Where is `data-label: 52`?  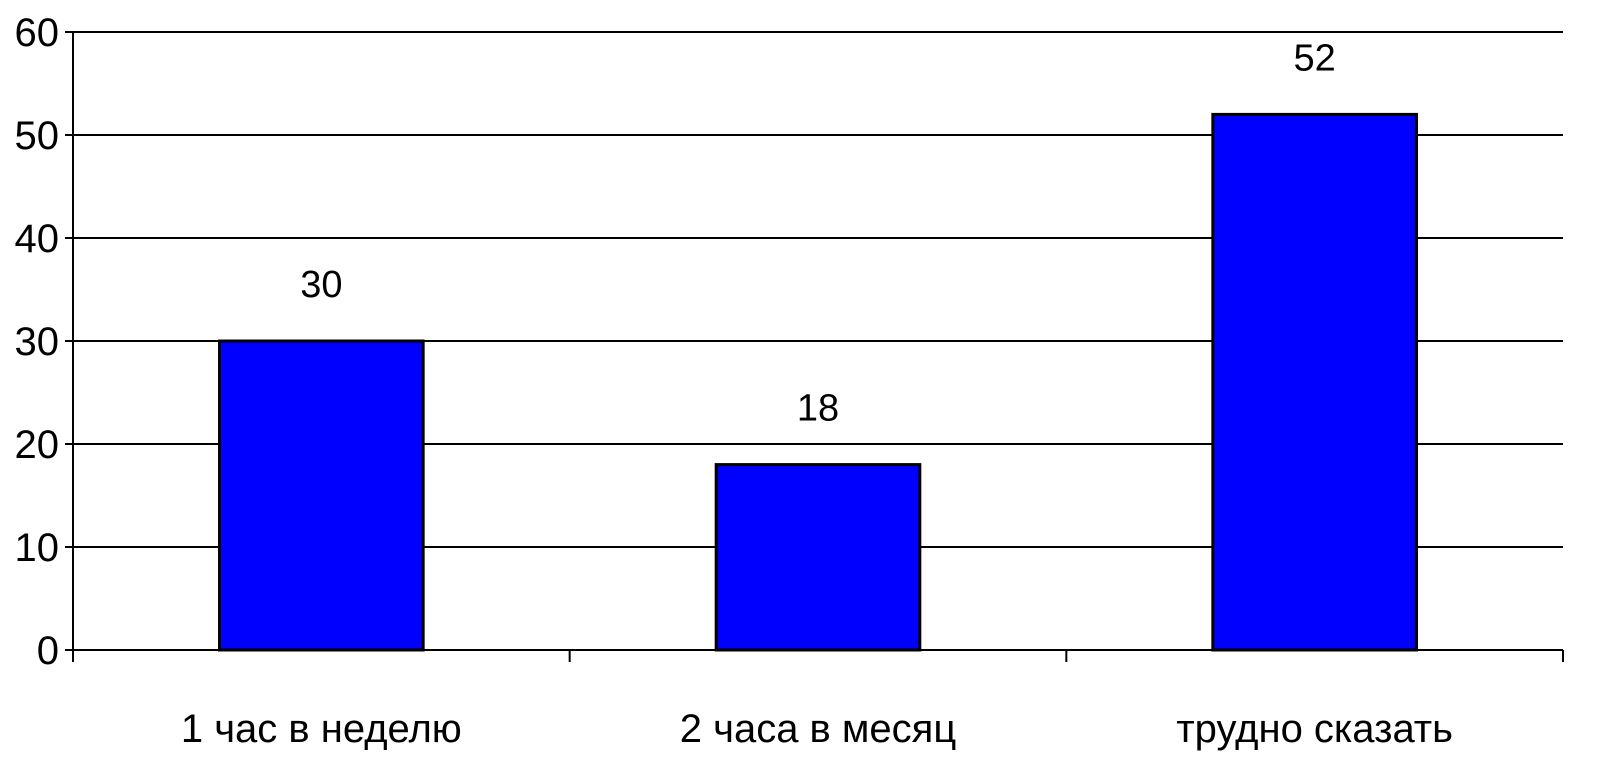
data-label: 52 is located at coordinates (1315, 58).